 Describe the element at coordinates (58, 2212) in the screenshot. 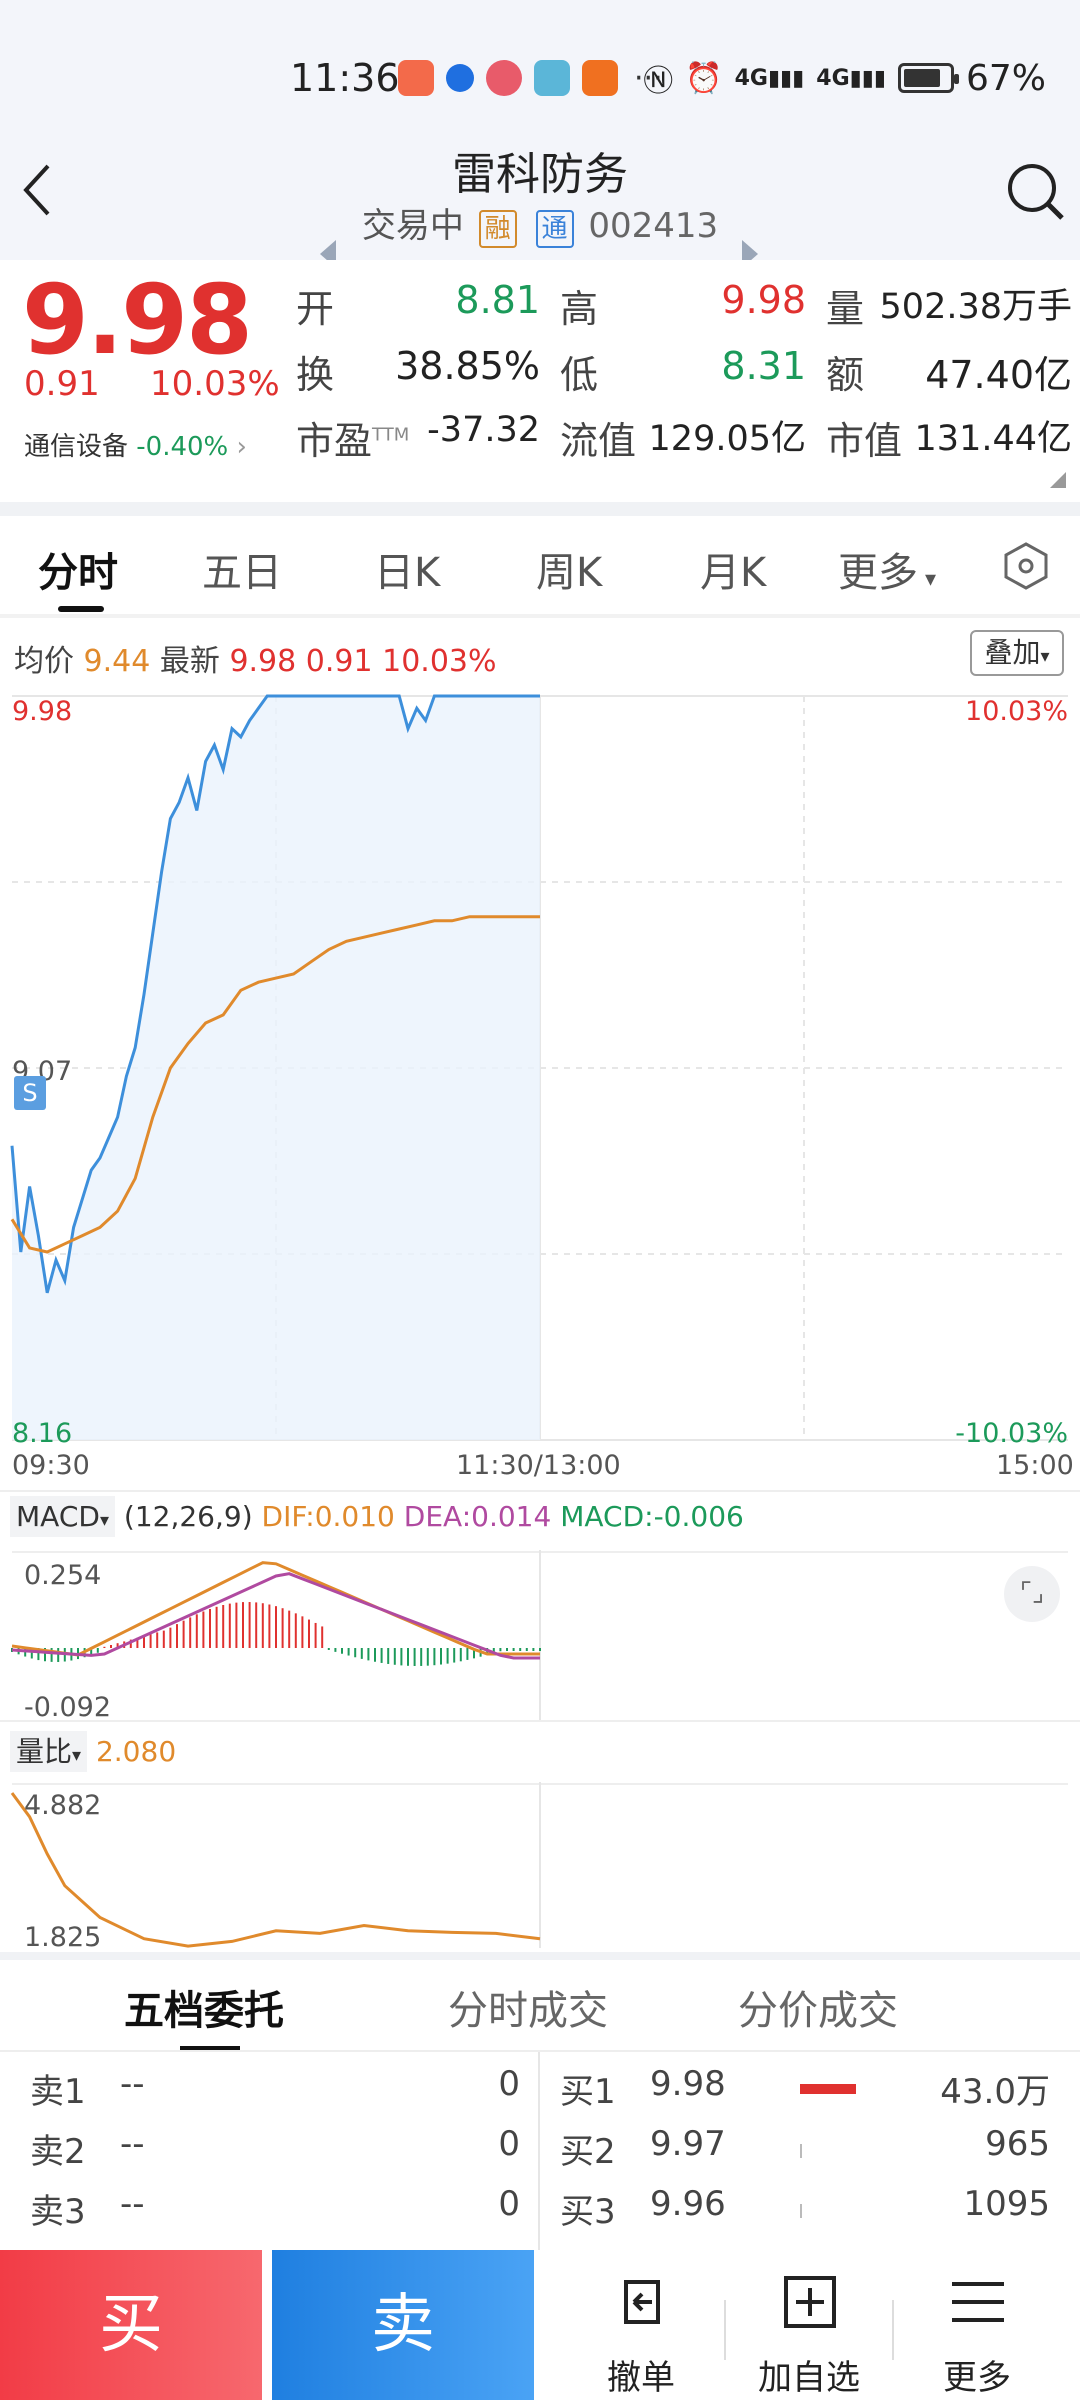

I see `sell-level-label: 卖3` at that location.